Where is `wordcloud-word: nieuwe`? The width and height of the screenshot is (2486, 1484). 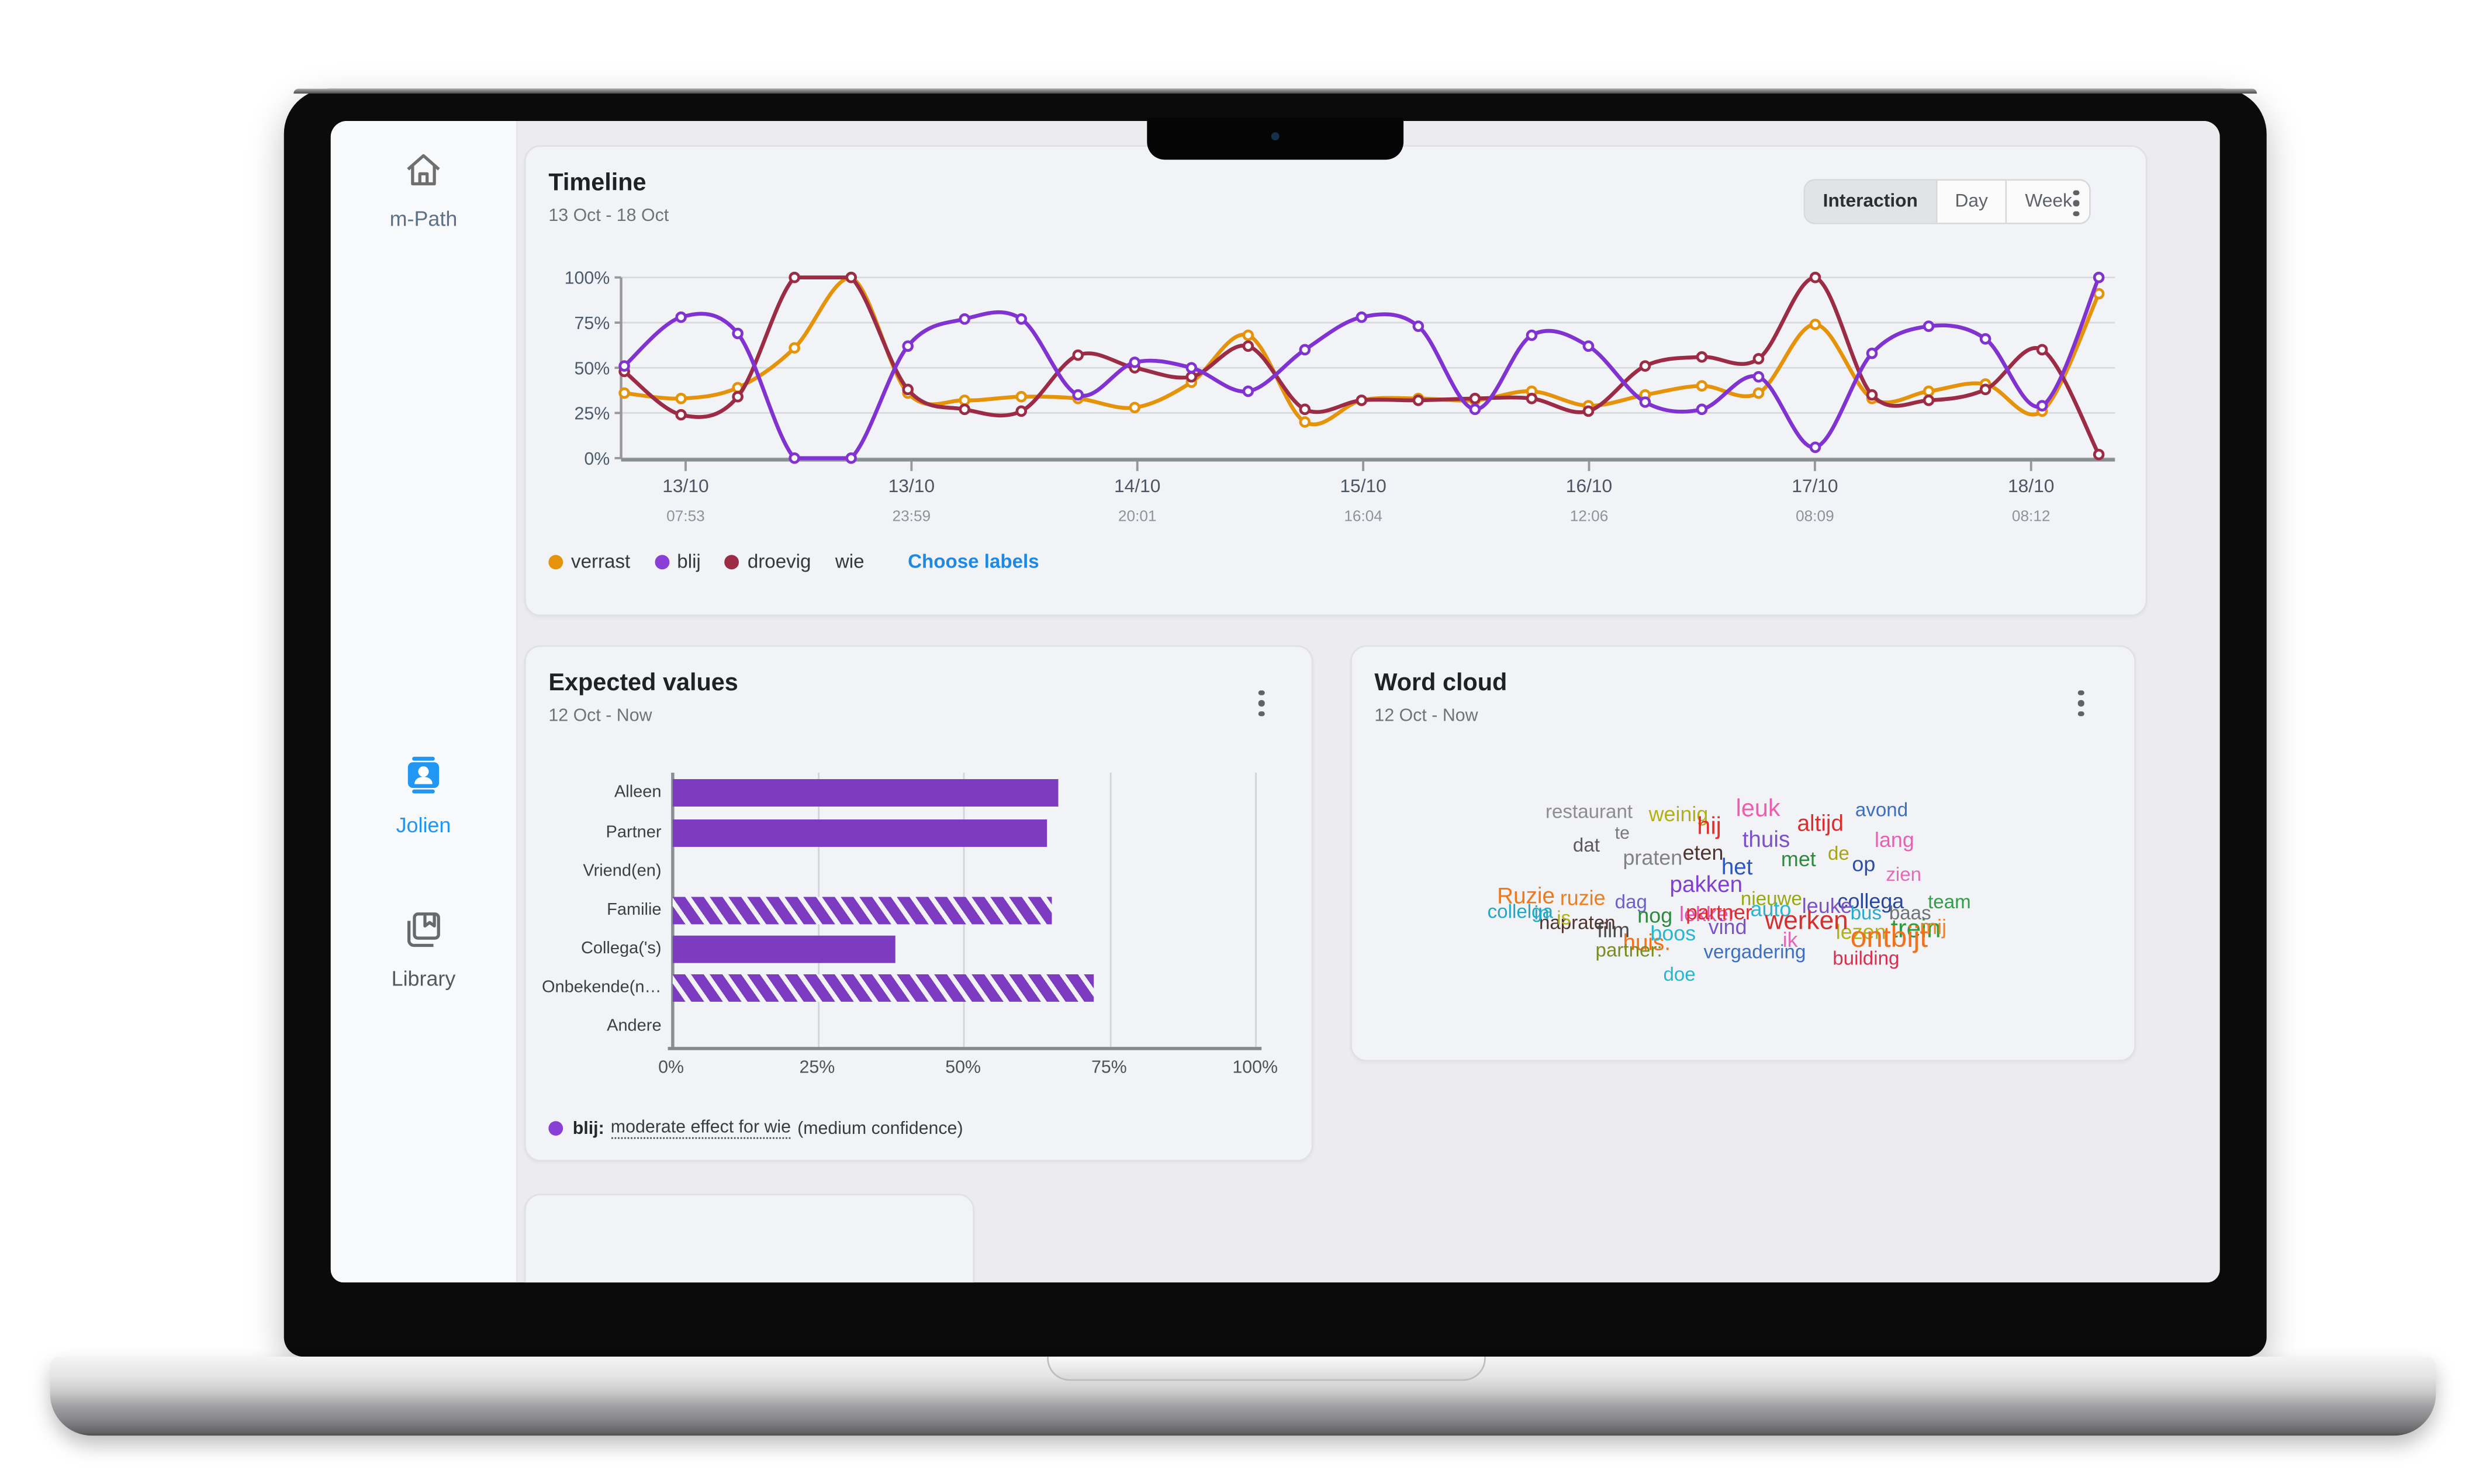
wordcloud-word: nieuwe is located at coordinates (1771, 898).